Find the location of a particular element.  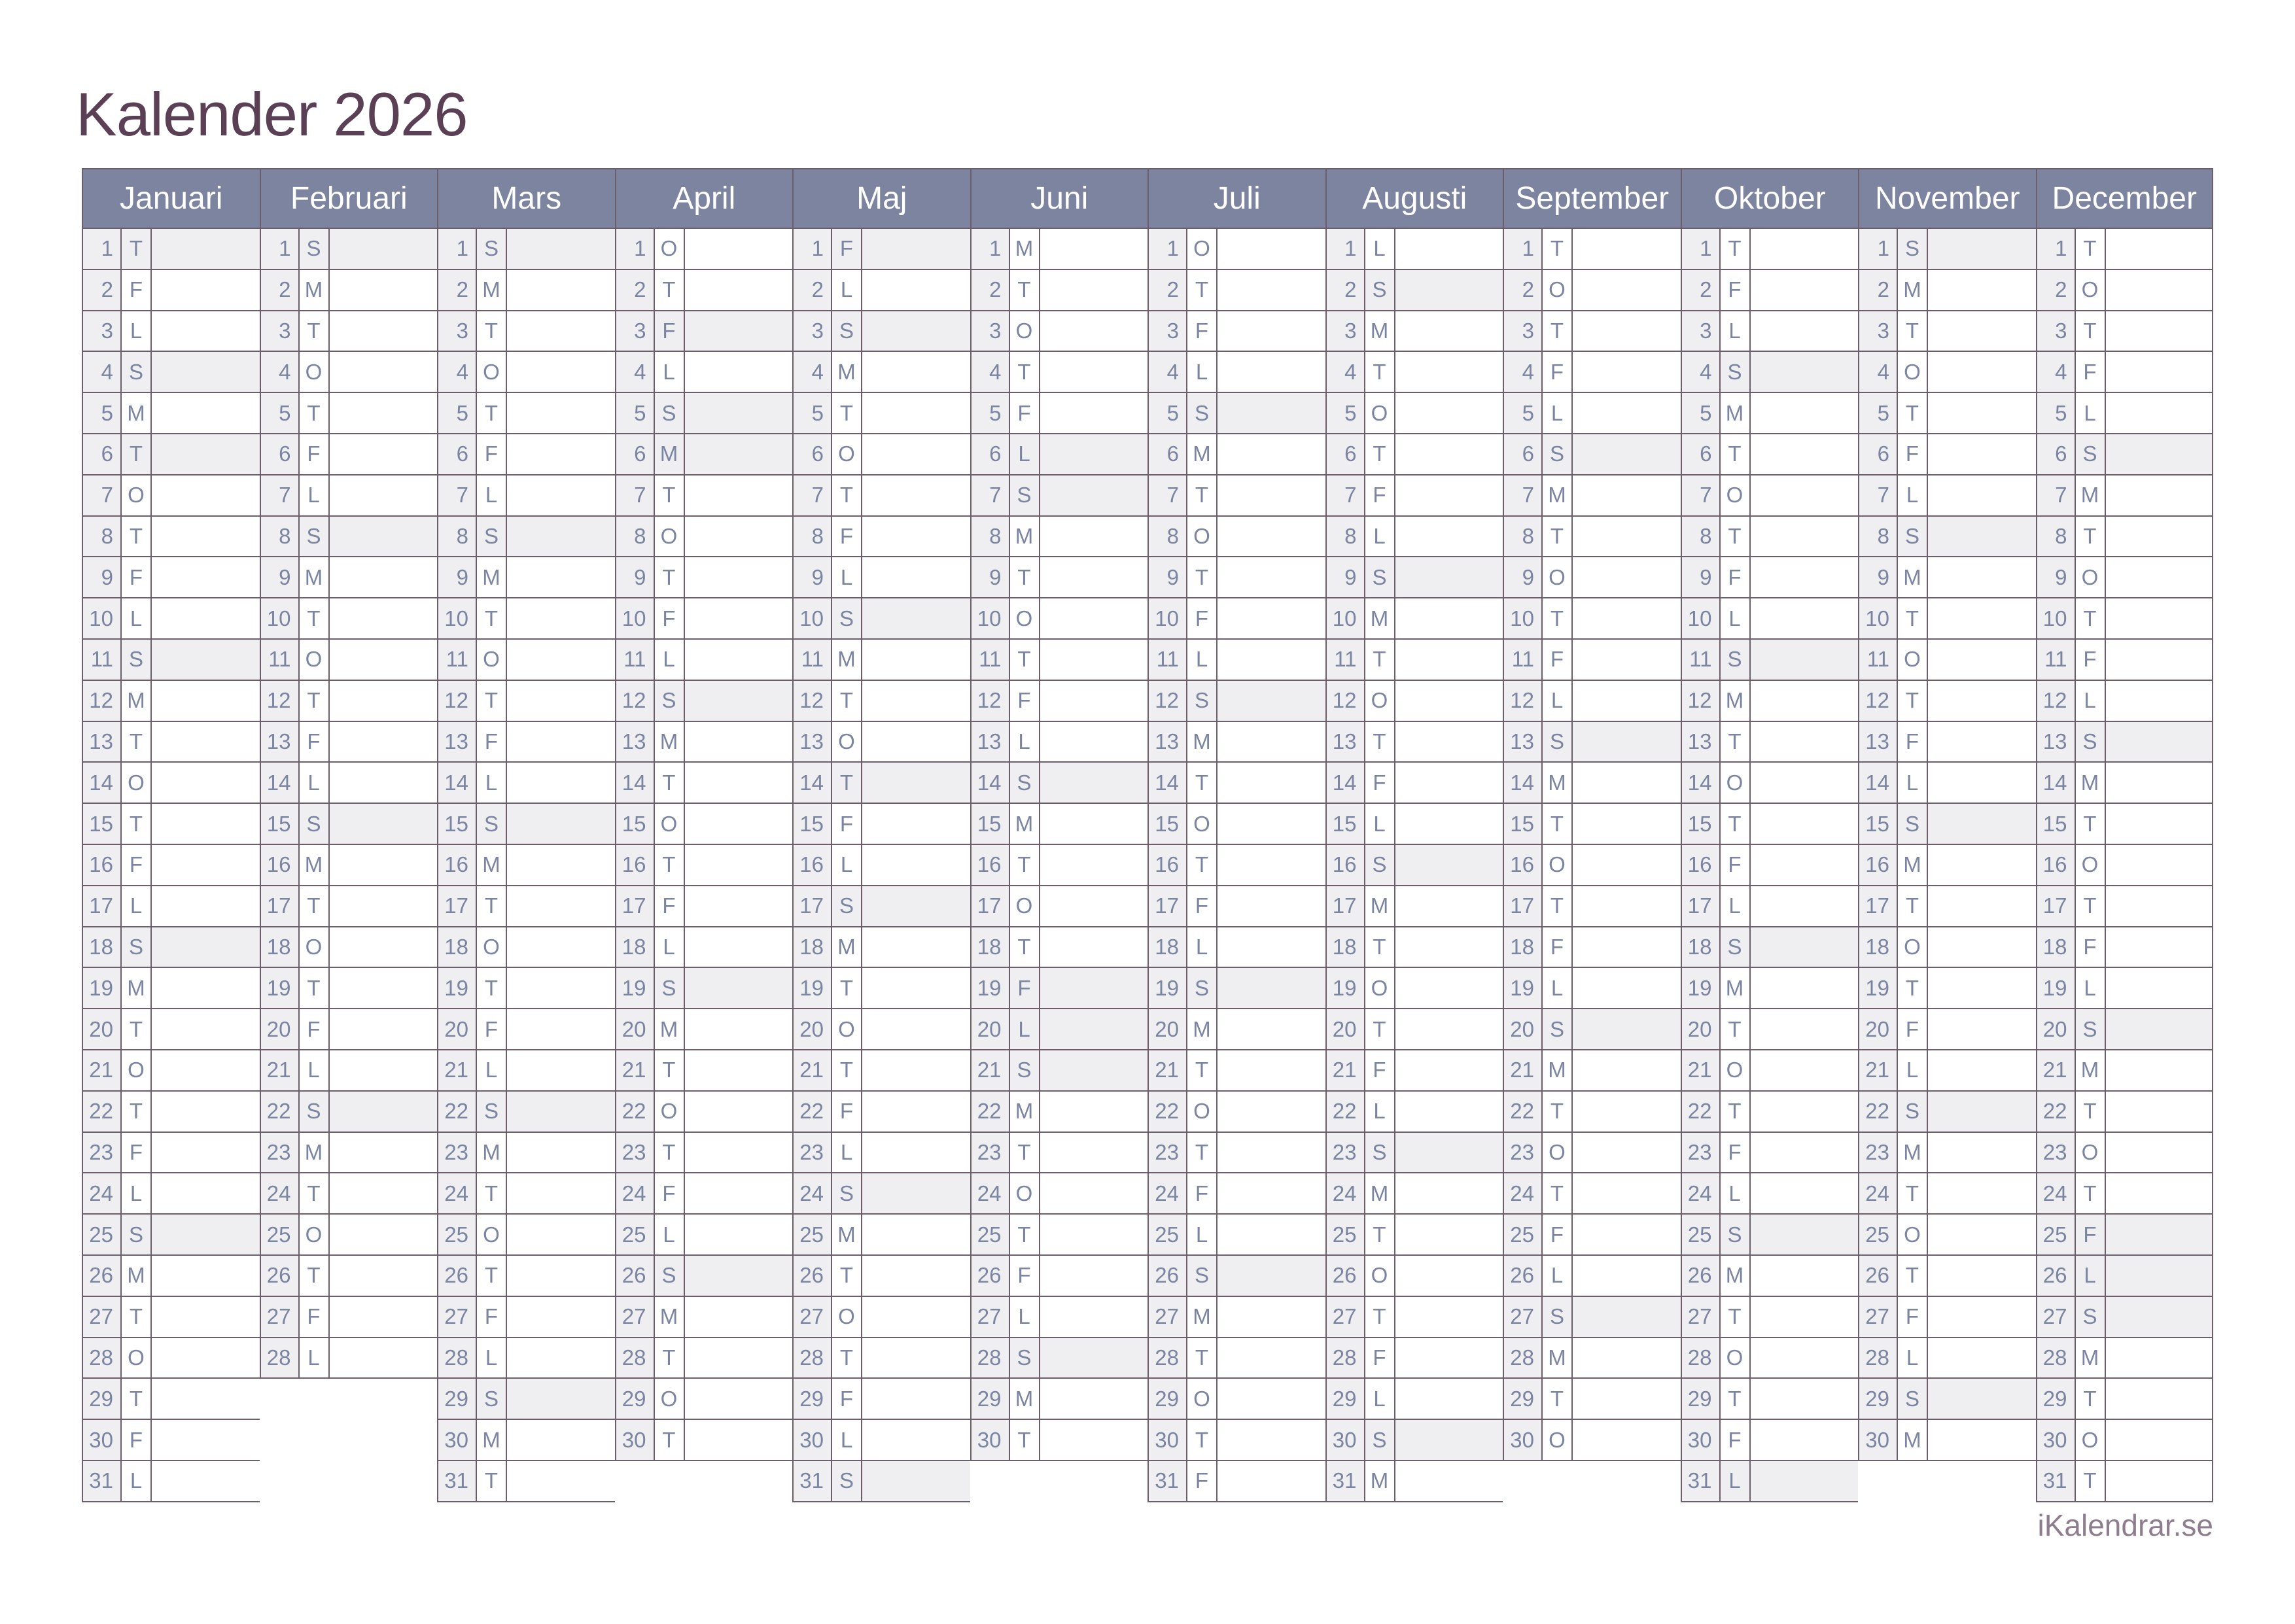

day-number: 3 is located at coordinates (813, 331).